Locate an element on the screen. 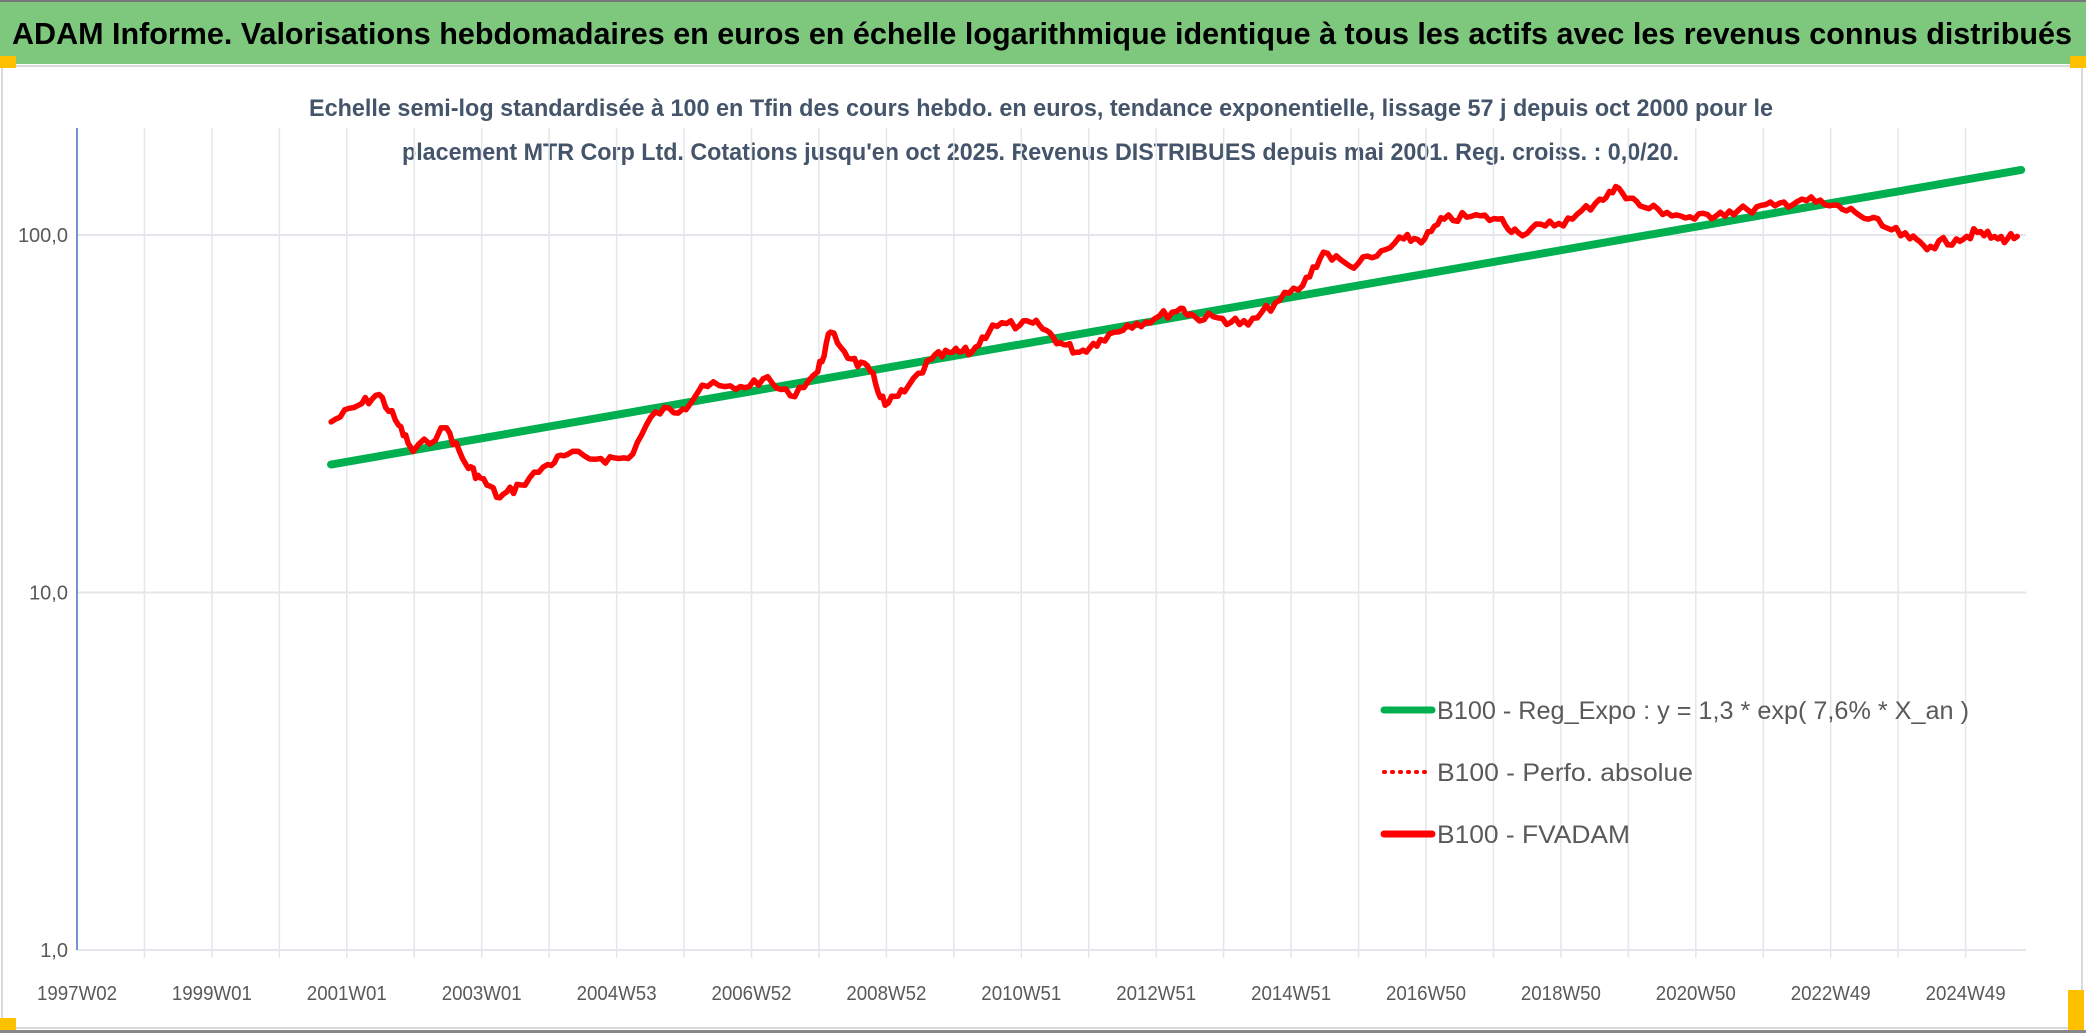 The image size is (2086, 1033). x-tick-label: 2003W01 is located at coordinates (482, 994).